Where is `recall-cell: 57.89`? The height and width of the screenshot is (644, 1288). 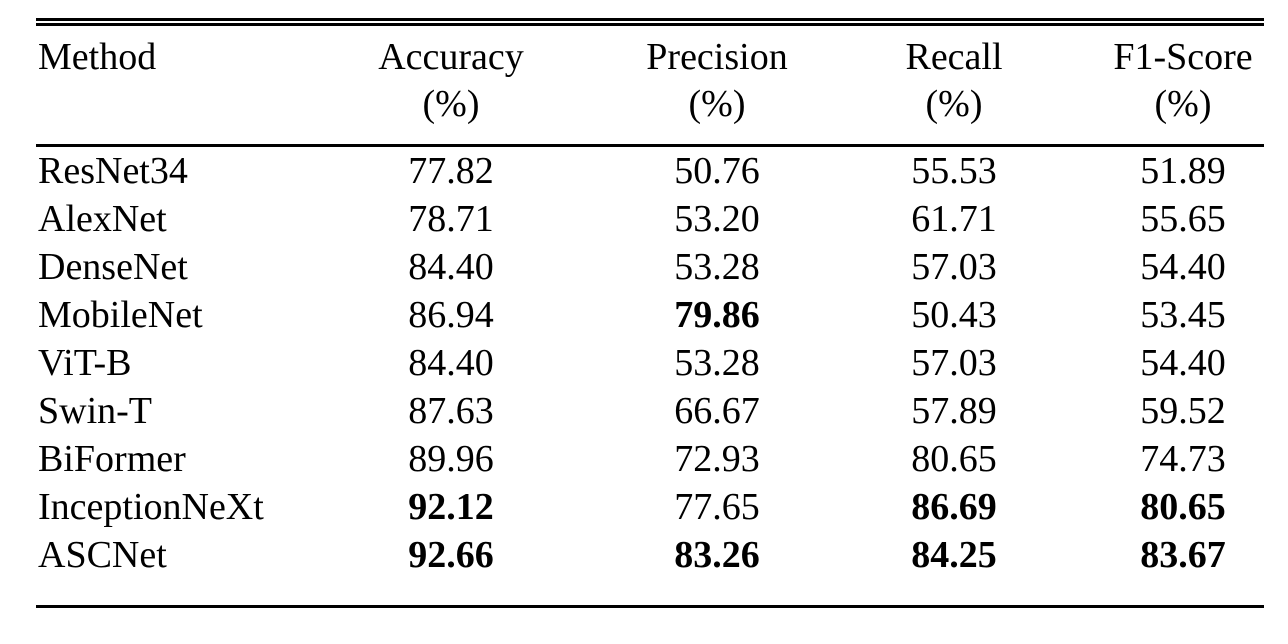
recall-cell: 57.89 is located at coordinates (954, 411).